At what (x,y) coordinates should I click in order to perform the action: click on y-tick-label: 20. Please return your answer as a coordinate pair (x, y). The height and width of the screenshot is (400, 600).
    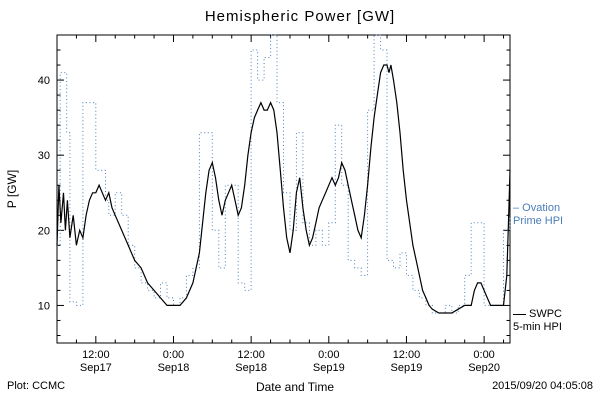
    Looking at the image, I should click on (44, 231).